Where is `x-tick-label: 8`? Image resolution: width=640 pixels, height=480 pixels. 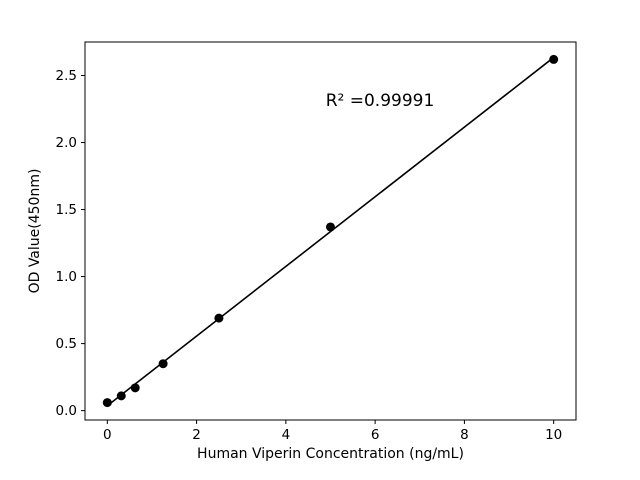 x-tick-label: 8 is located at coordinates (464, 435).